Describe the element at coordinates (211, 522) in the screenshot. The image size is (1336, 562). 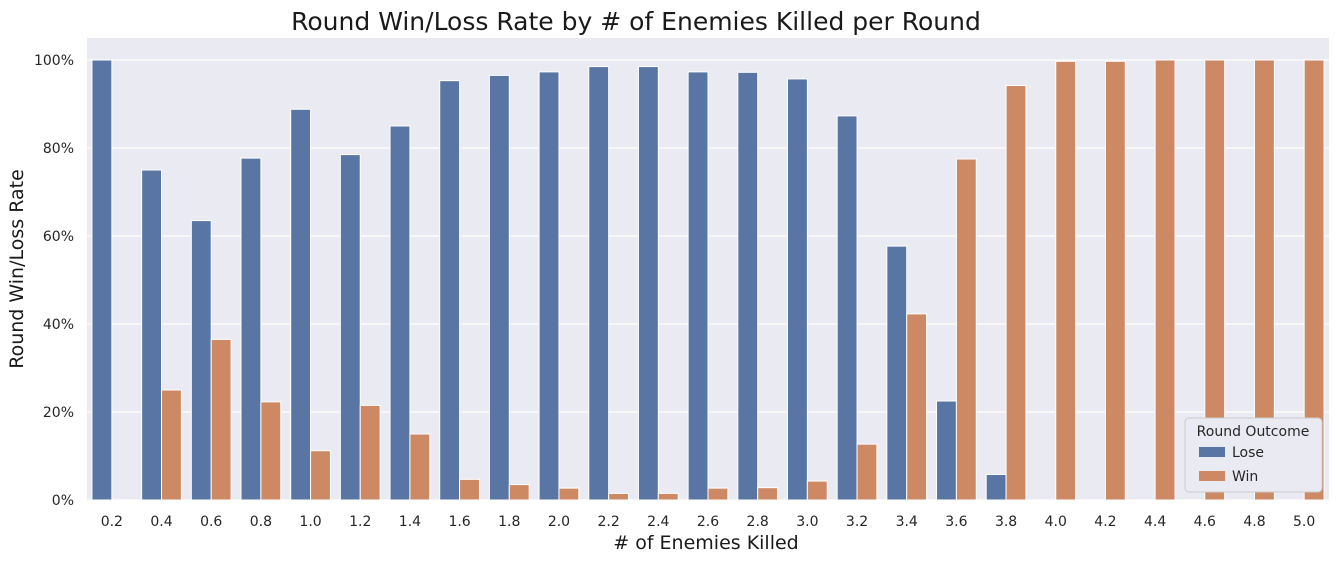
I see `x-tick-label: 0.6` at that location.